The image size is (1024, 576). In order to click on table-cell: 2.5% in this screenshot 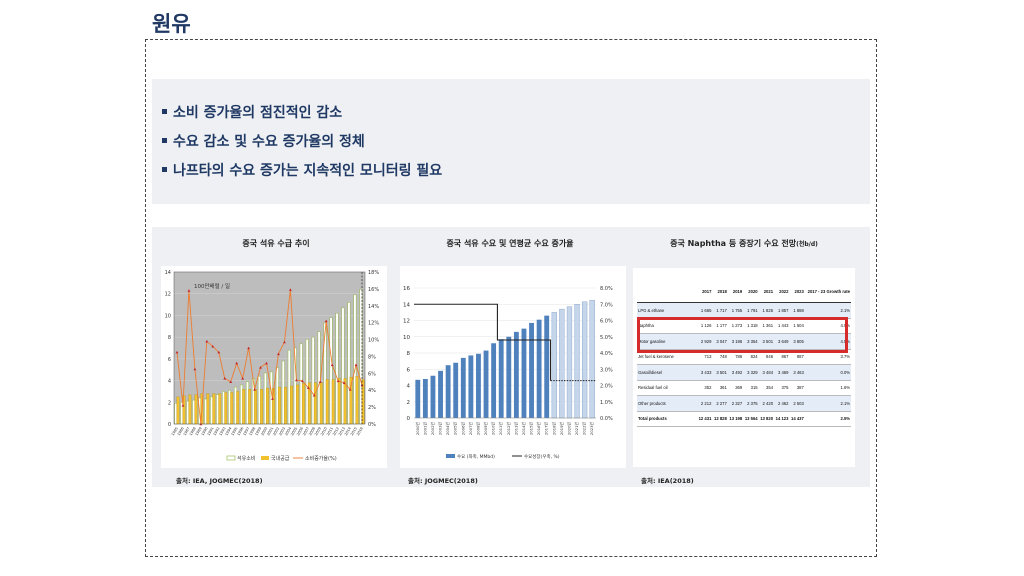, I will do `click(827, 418)`.